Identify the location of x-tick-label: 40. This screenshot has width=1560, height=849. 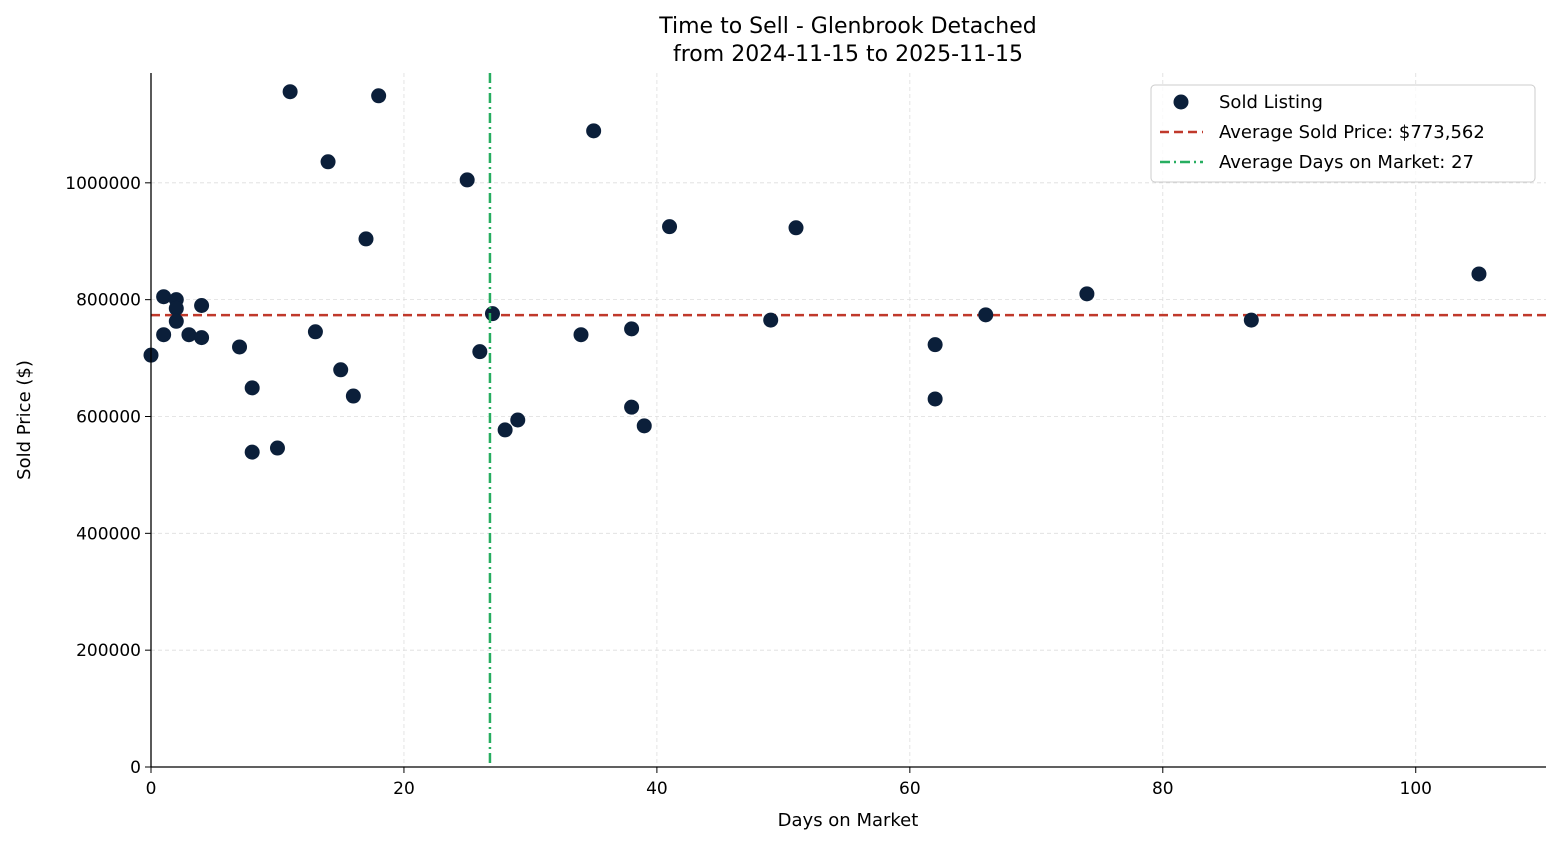
(657, 789).